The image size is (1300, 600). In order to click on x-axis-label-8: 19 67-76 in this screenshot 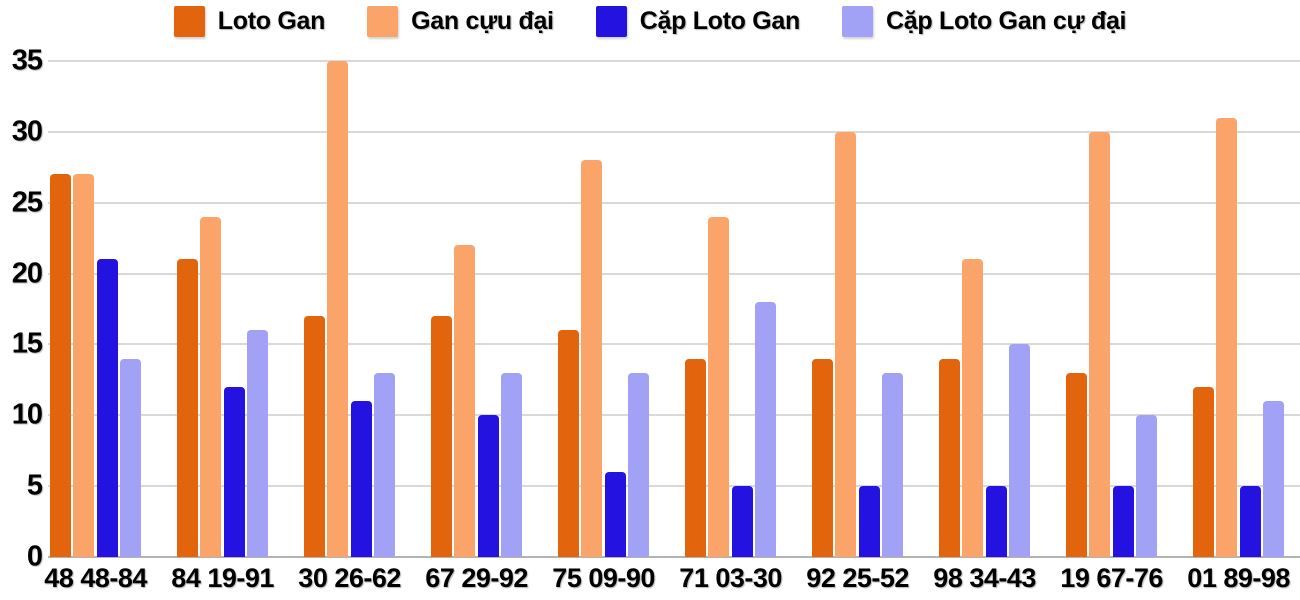, I will do `click(1111, 578)`.